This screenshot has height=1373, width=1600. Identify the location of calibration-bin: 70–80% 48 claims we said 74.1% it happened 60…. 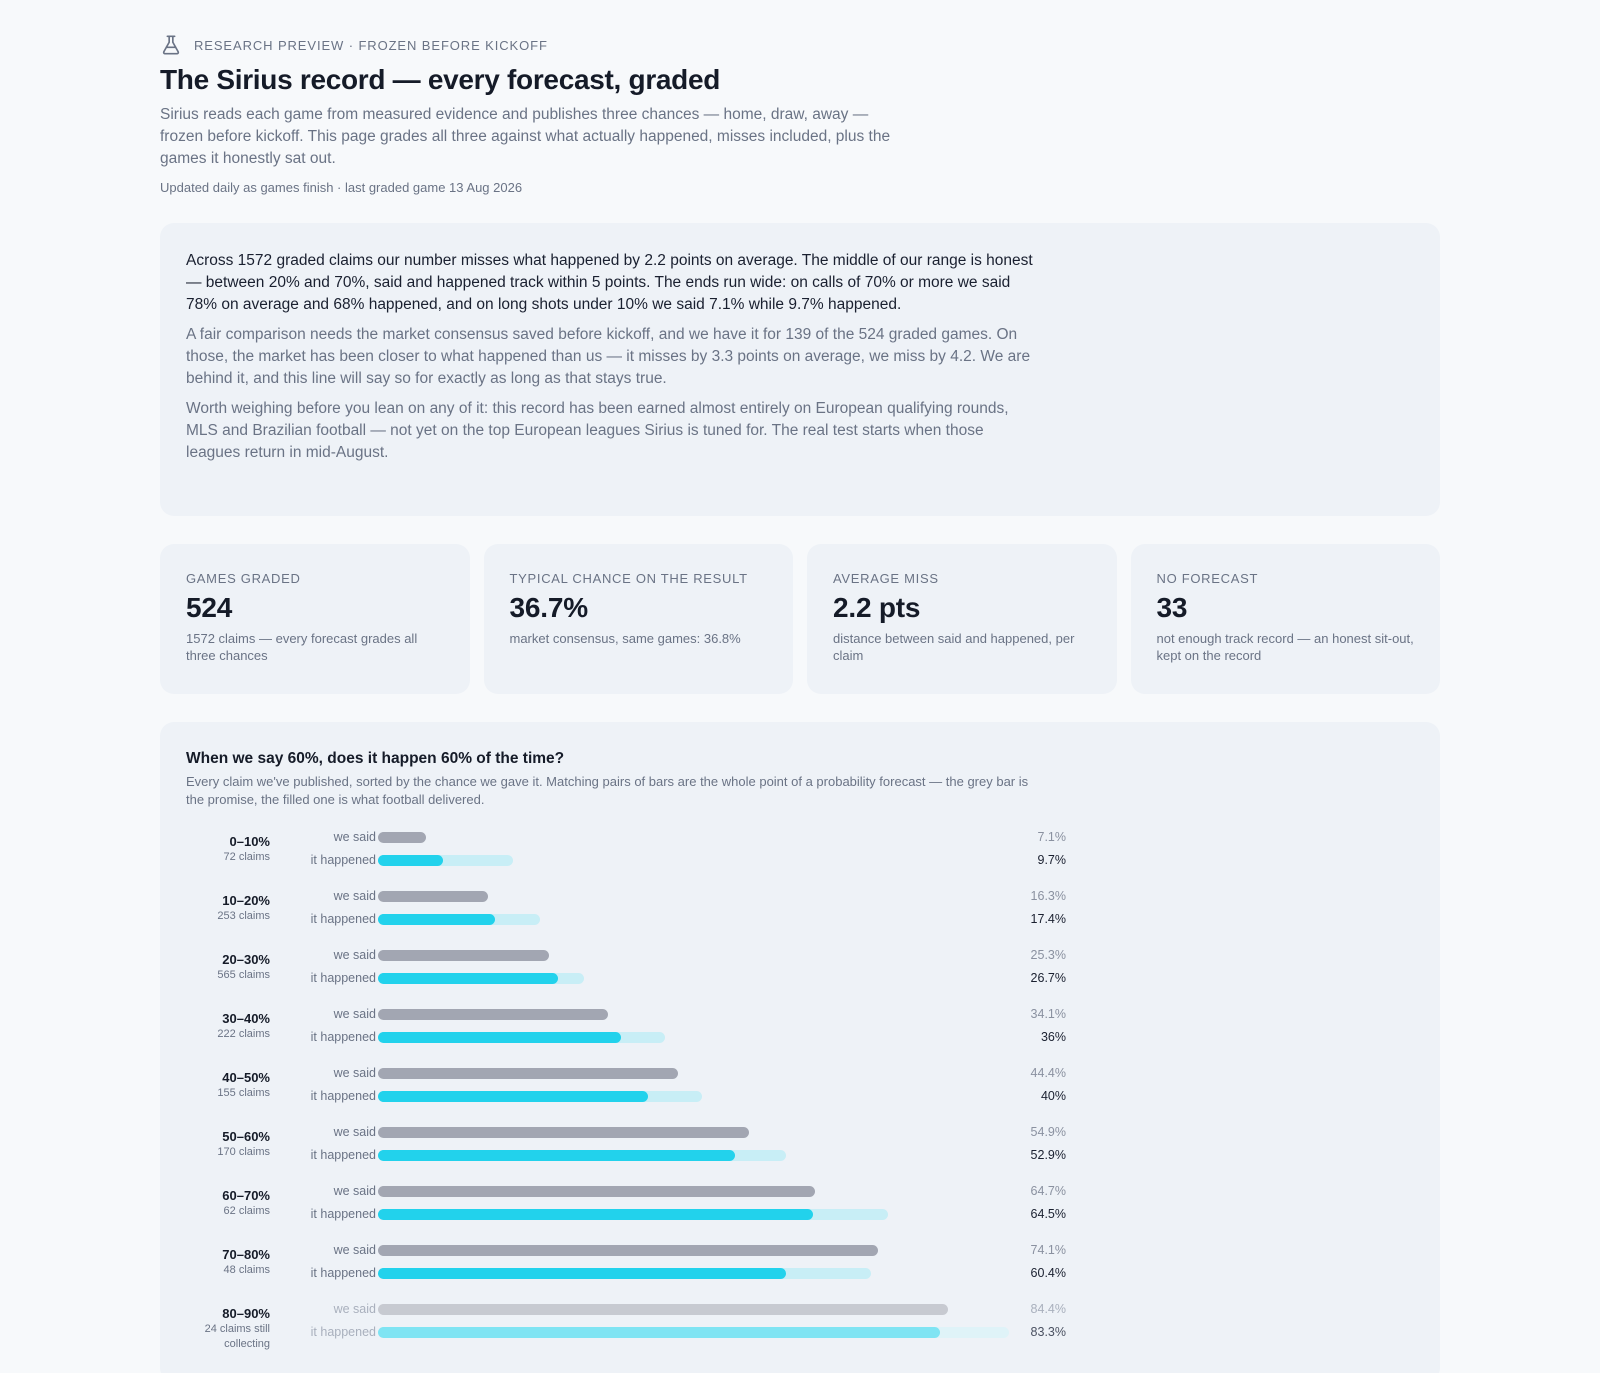
(626, 1270).